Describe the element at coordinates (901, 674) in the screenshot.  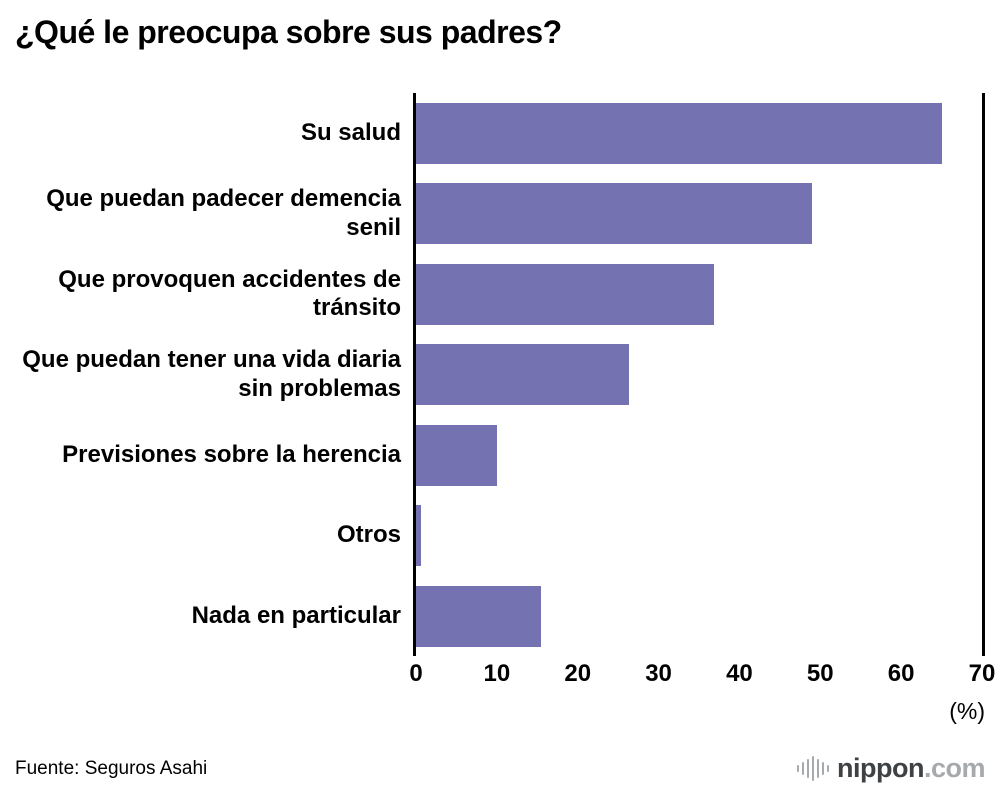
I see `x-tick-label: 60` at that location.